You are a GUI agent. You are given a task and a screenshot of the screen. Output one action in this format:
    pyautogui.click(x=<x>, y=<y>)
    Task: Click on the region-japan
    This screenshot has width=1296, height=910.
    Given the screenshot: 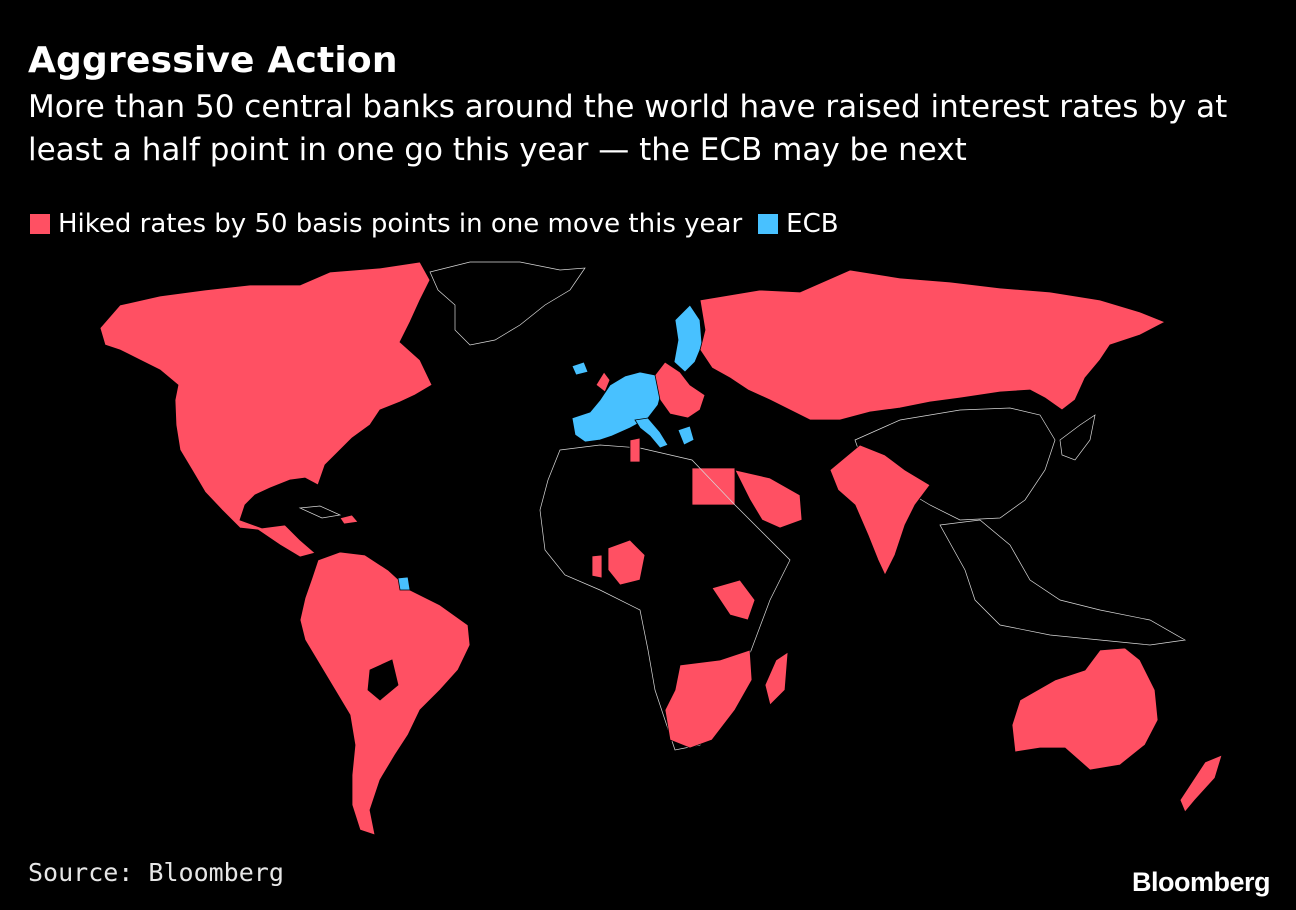 What is the action you would take?
    pyautogui.click(x=1077, y=437)
    